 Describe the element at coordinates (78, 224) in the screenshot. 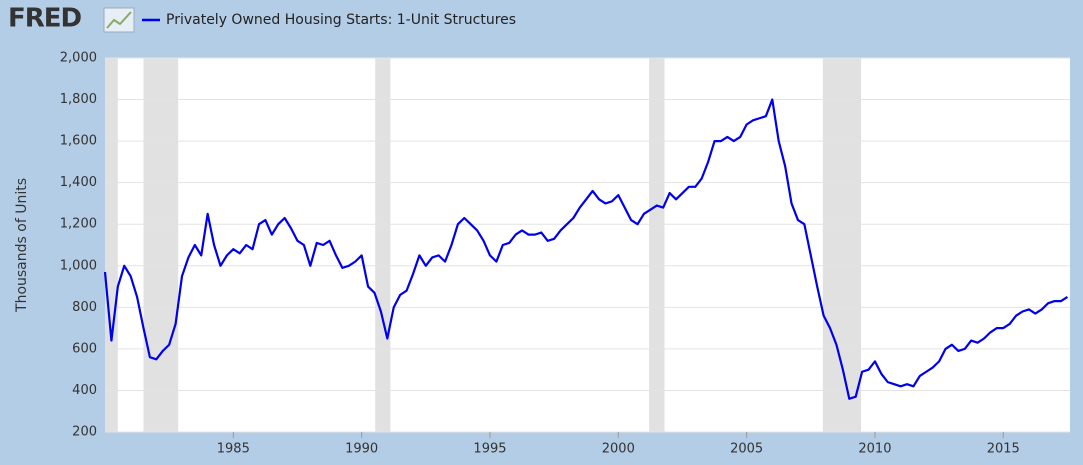

I see `y-tick-label: 1,200` at that location.